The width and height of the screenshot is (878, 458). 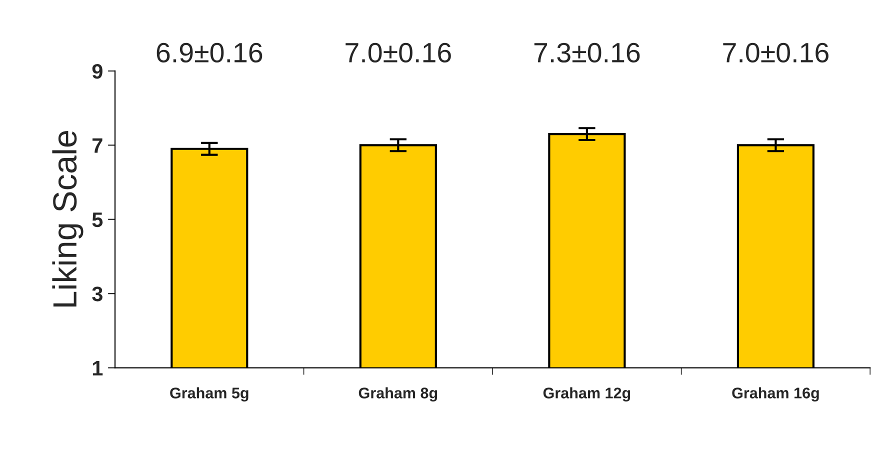 What do you see at coordinates (209, 52) in the screenshot?
I see `data-label: 6.9±0.16` at bounding box center [209, 52].